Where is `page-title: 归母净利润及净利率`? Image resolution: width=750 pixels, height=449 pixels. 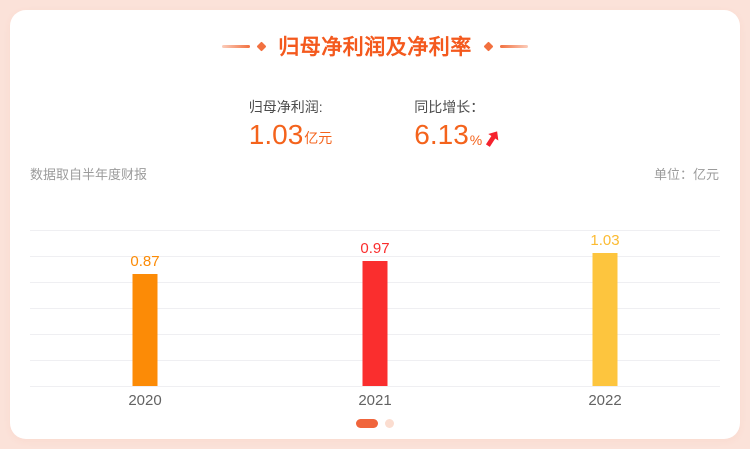
page-title: 归母净利润及净利率 is located at coordinates (375, 47).